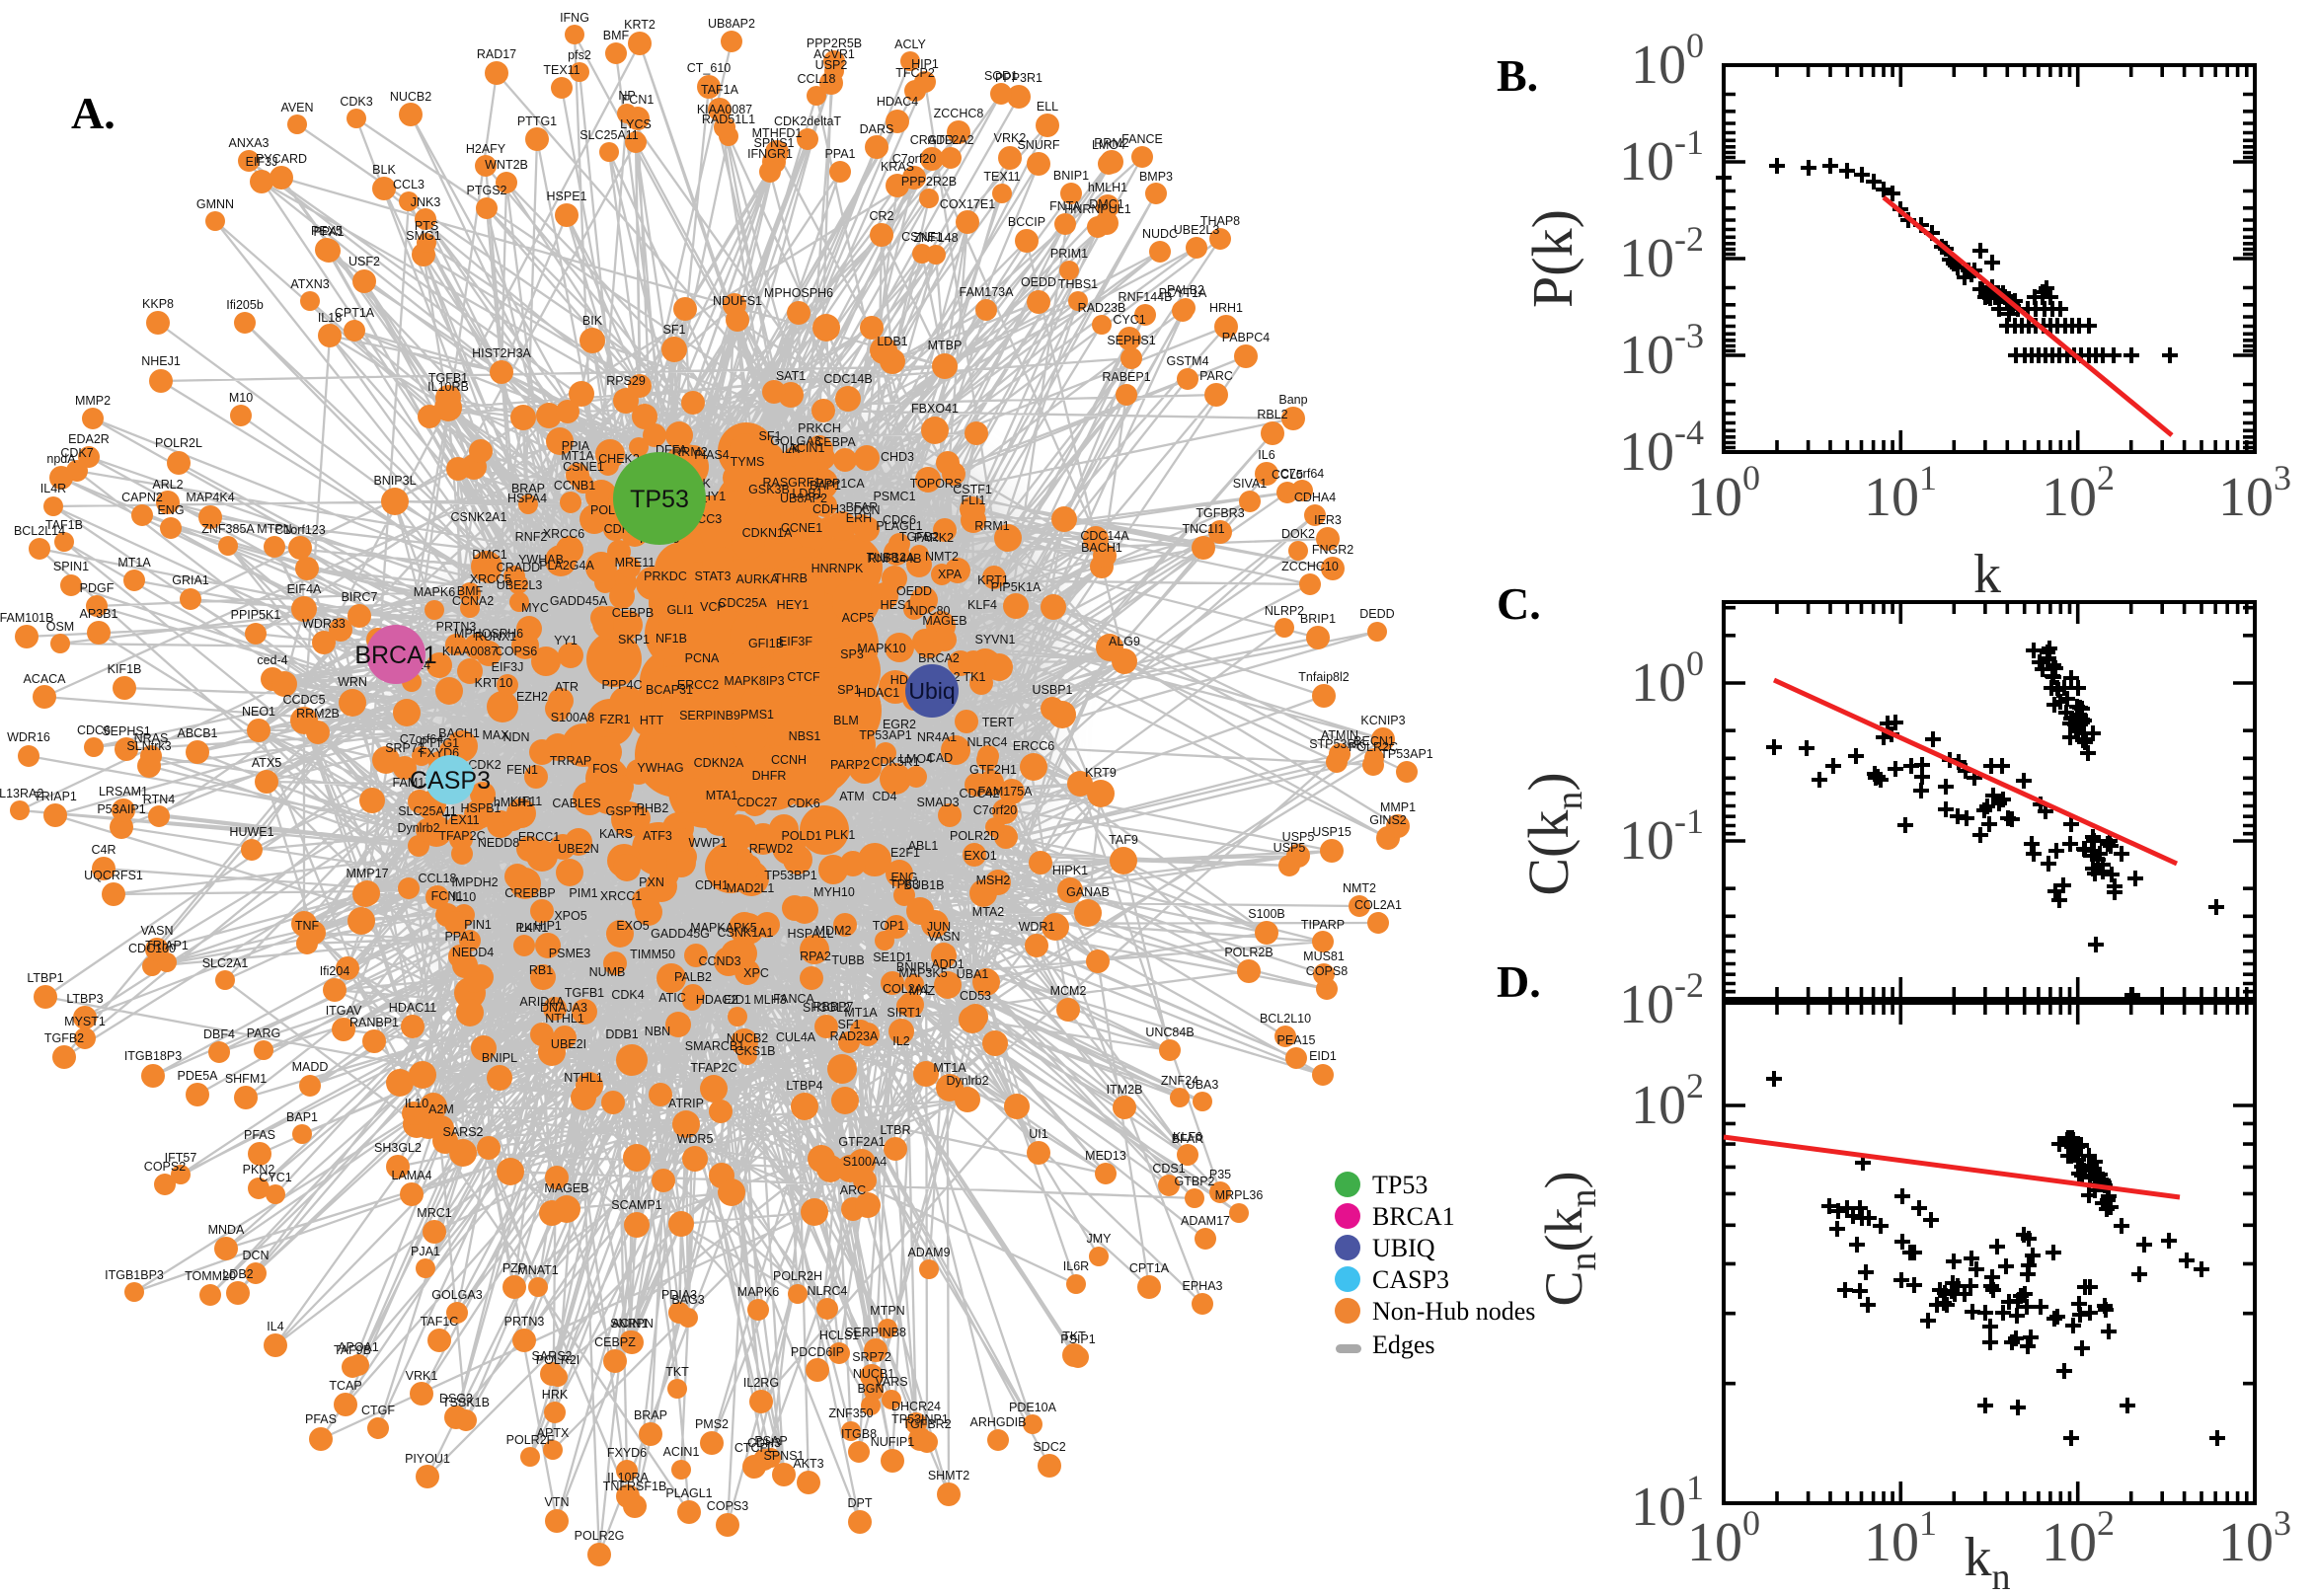 Image resolution: width=2316 pixels, height=1596 pixels. I want to click on svg-text: PSAP, so click(771, 1441).